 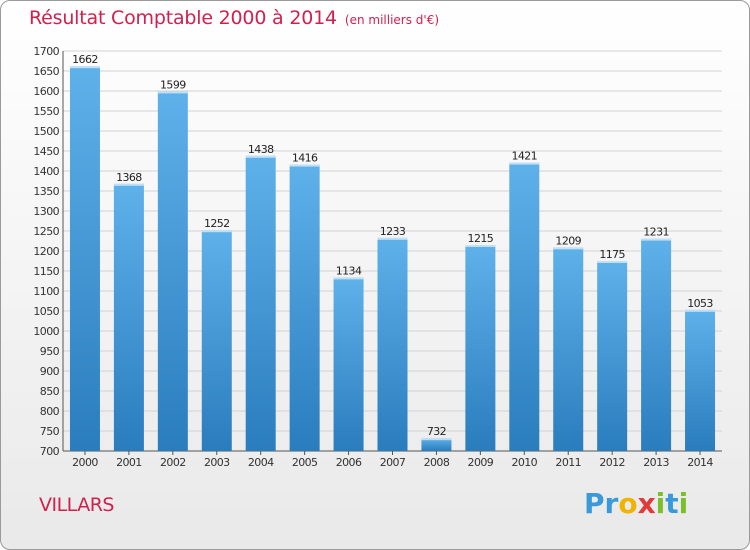 What do you see at coordinates (216, 340) in the screenshot?
I see `bar-2003` at bounding box center [216, 340].